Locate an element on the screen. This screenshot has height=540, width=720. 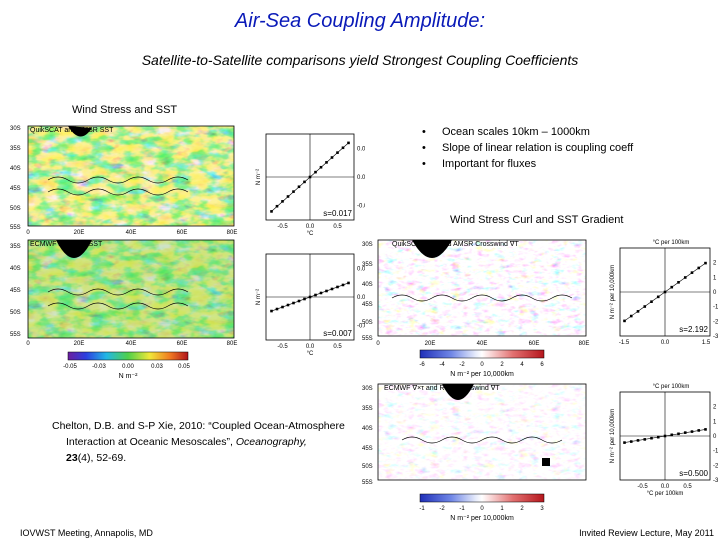
svg-text: 55S is located at coordinates (15, 228).